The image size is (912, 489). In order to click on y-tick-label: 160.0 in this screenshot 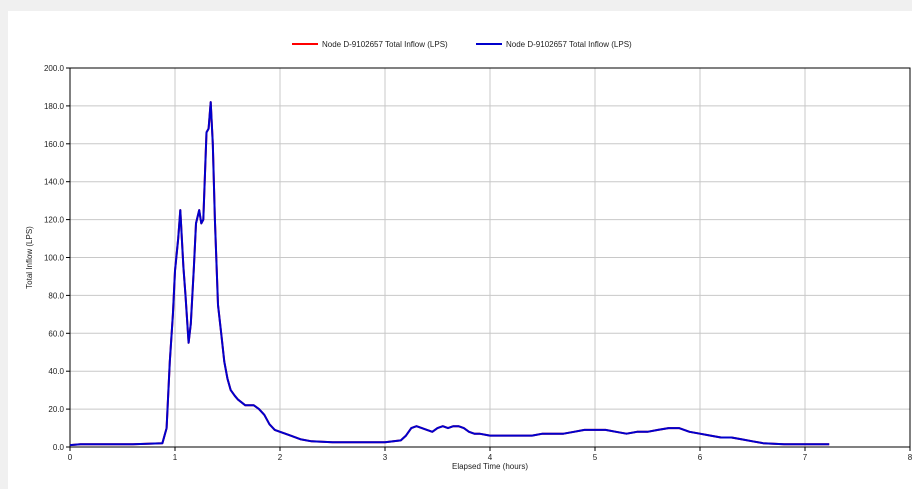, I will do `click(54, 144)`.